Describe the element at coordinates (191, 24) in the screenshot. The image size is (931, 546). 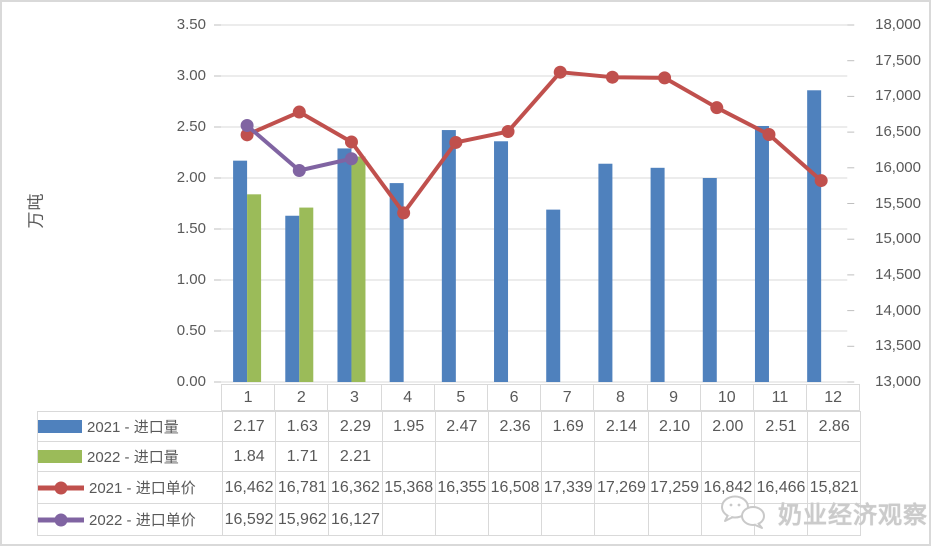
I see `left-axis-tick: 3.50` at that location.